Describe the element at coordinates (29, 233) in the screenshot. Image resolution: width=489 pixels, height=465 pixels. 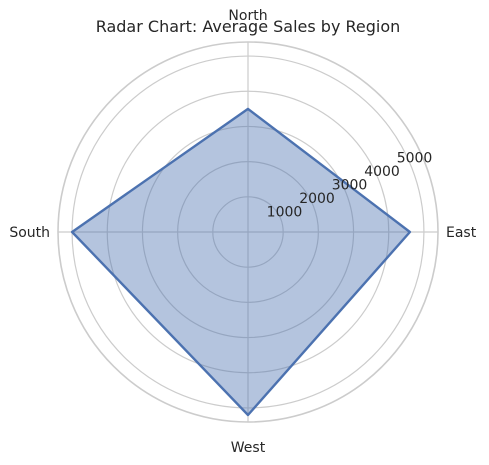
I see `category-label-south: South` at that location.